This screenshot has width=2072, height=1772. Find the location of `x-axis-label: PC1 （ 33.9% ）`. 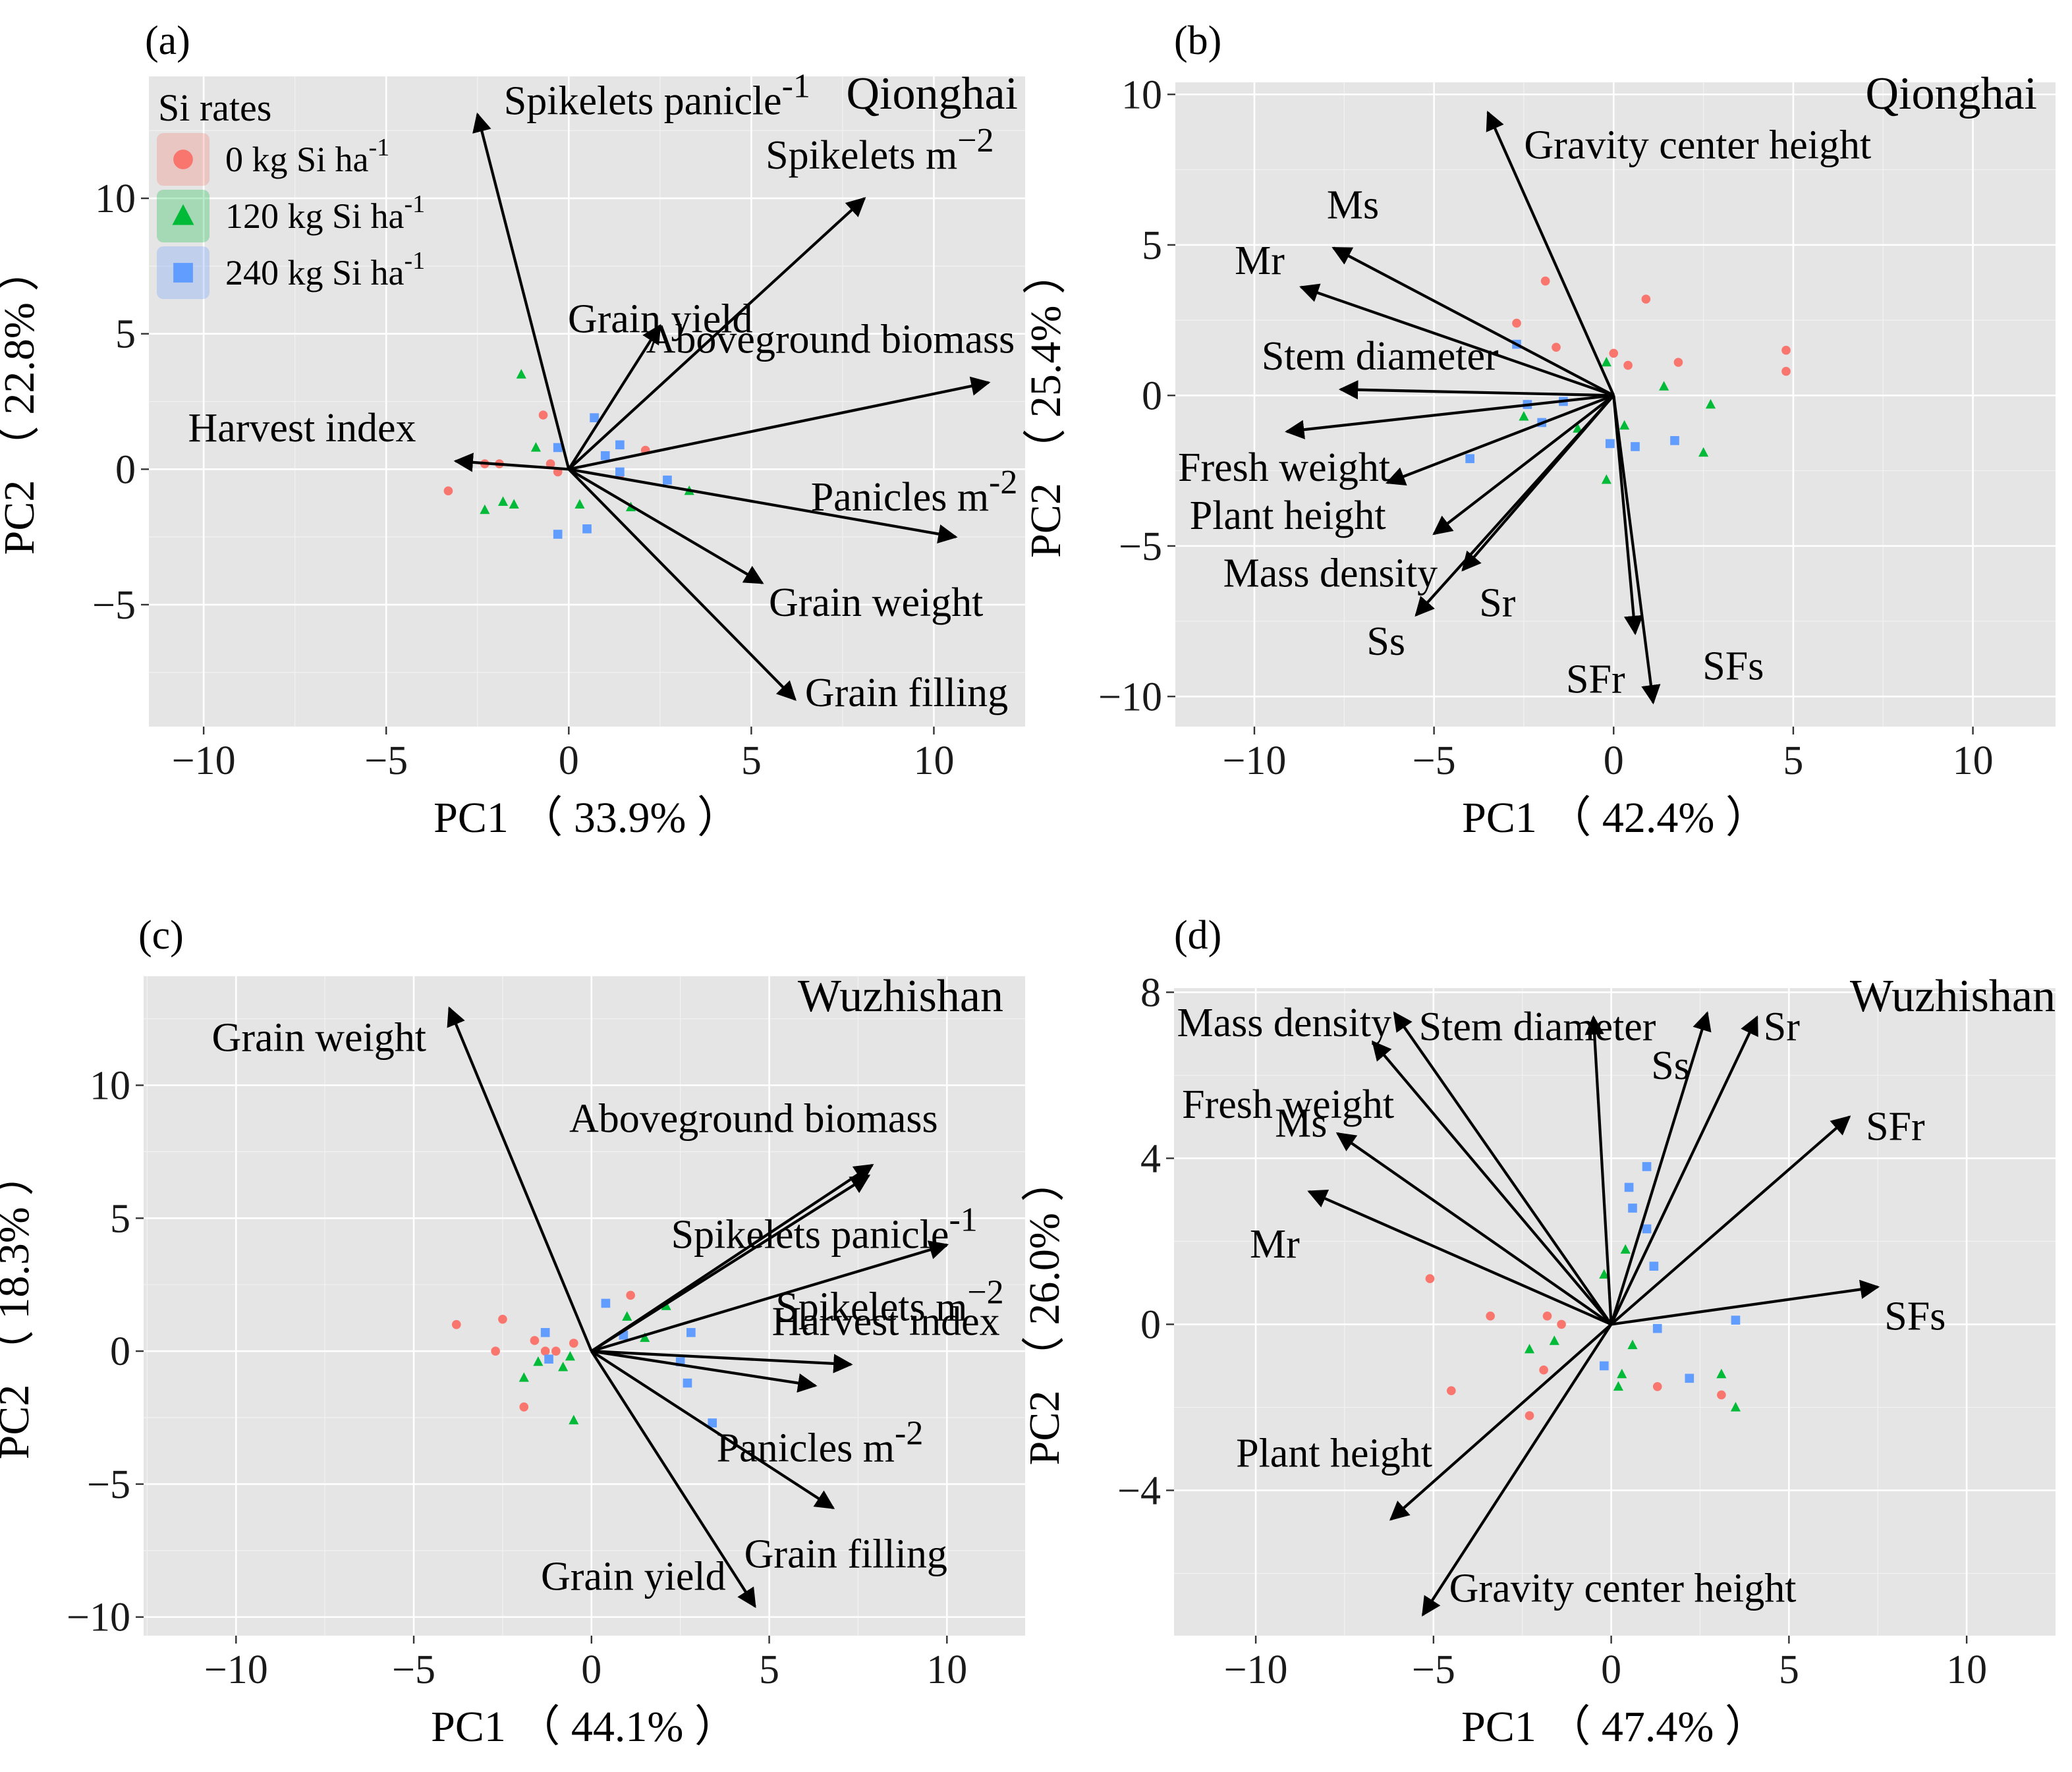

x-axis-label: PC1 （ 33.9% ） is located at coordinates (587, 818).